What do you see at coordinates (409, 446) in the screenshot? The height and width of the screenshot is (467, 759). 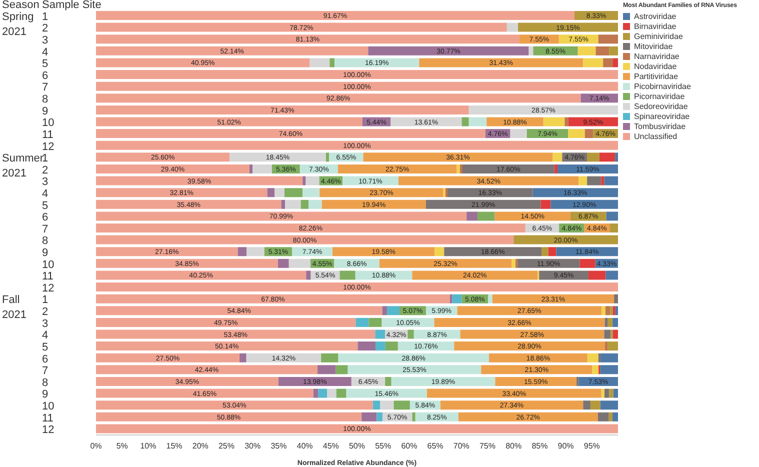 I see `x-tick-label: 60%` at bounding box center [409, 446].